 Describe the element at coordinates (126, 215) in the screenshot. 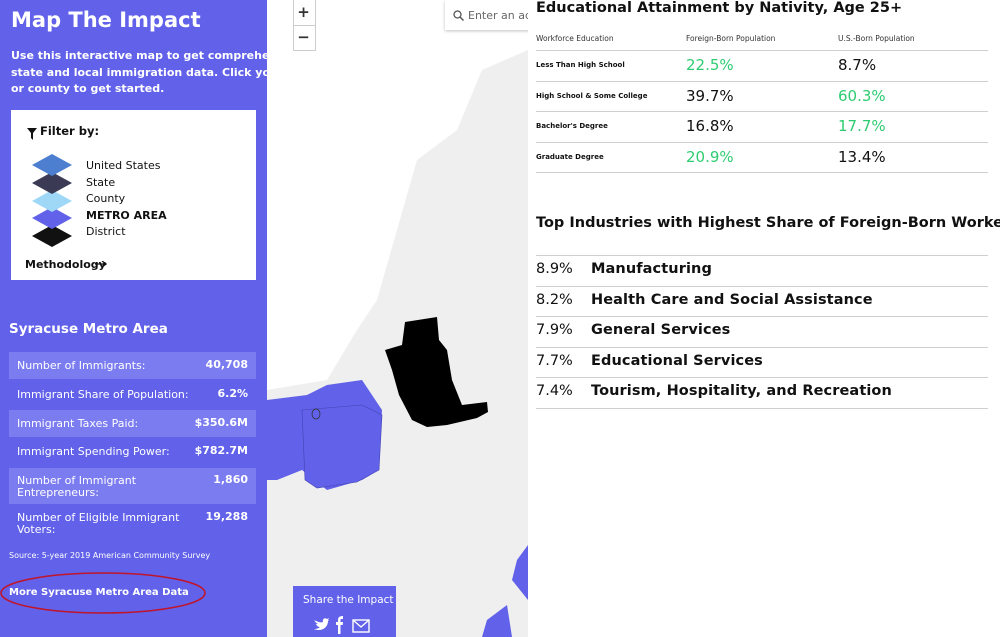

I see `filter-option: METRO AREA` at that location.